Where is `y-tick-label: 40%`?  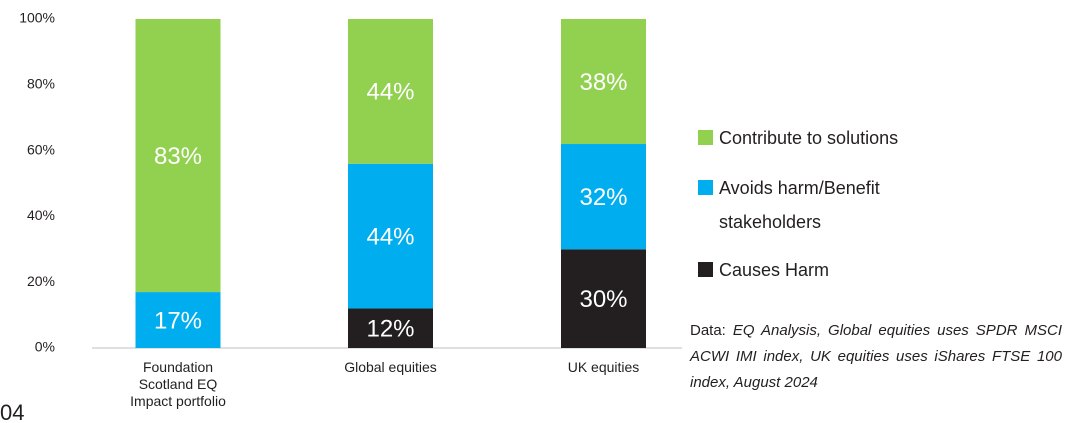
y-tick-label: 40% is located at coordinates (41, 215).